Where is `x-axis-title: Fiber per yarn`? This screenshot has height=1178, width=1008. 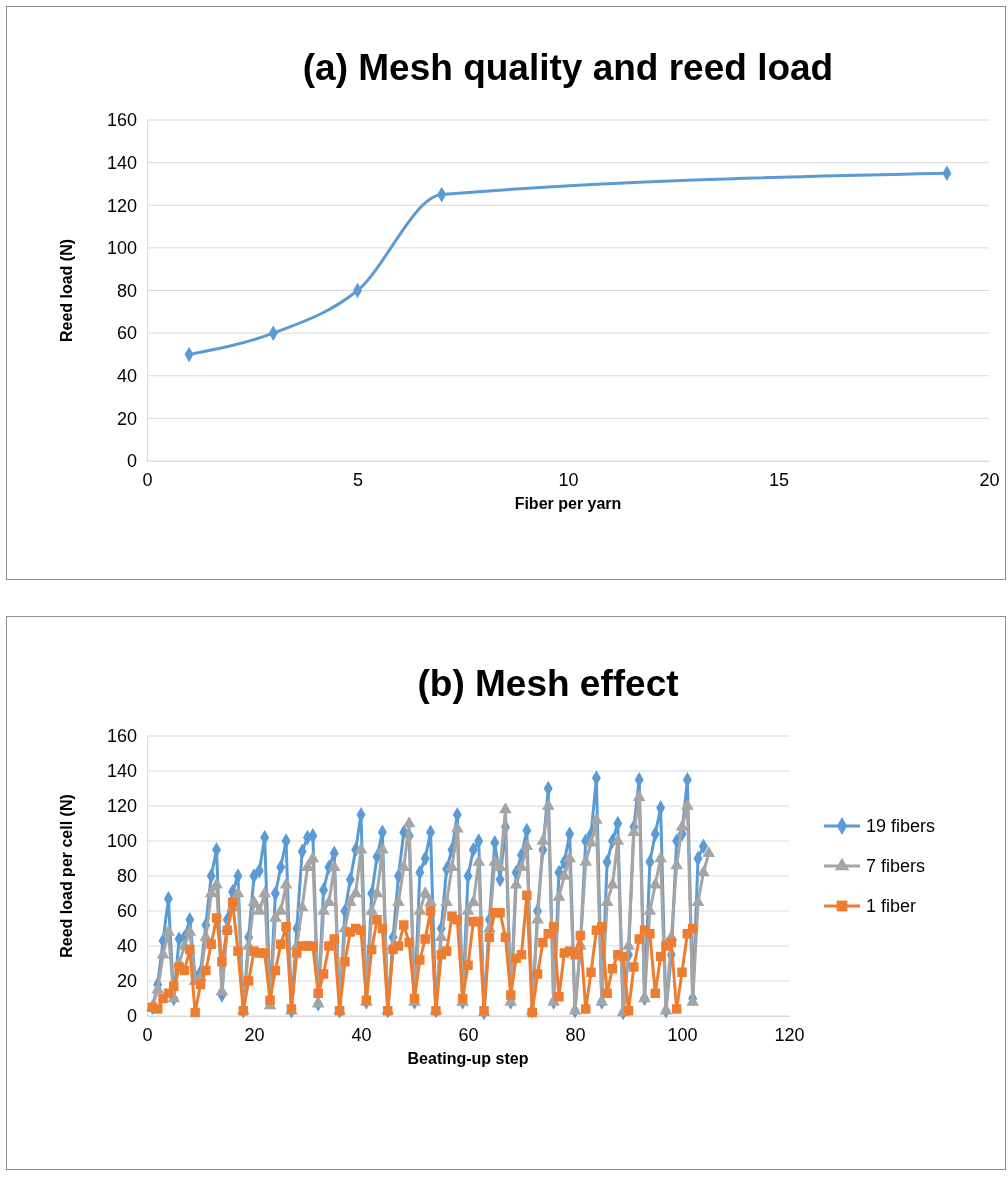 x-axis-title: Fiber per yarn is located at coordinates (568, 503).